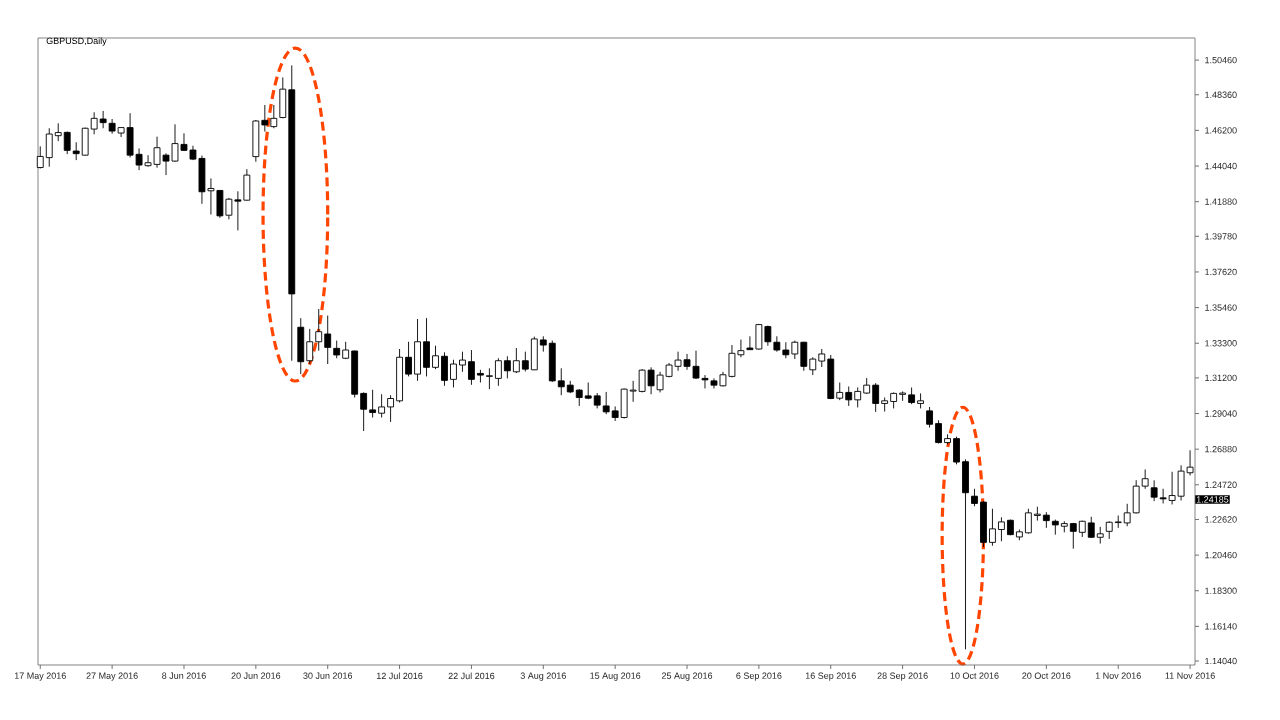 This screenshot has height=720, width=1280. Describe the element at coordinates (543, 676) in the screenshot. I see `x-tick-label: 3 Aug 2016` at that location.